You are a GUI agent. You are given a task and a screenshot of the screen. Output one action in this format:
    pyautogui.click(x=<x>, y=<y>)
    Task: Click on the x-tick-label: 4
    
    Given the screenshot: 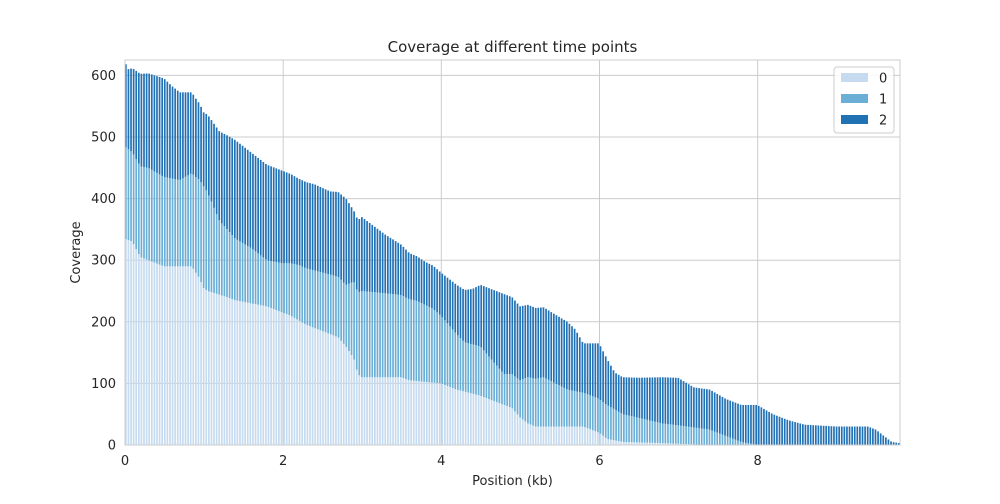 What is the action you would take?
    pyautogui.click(x=441, y=461)
    